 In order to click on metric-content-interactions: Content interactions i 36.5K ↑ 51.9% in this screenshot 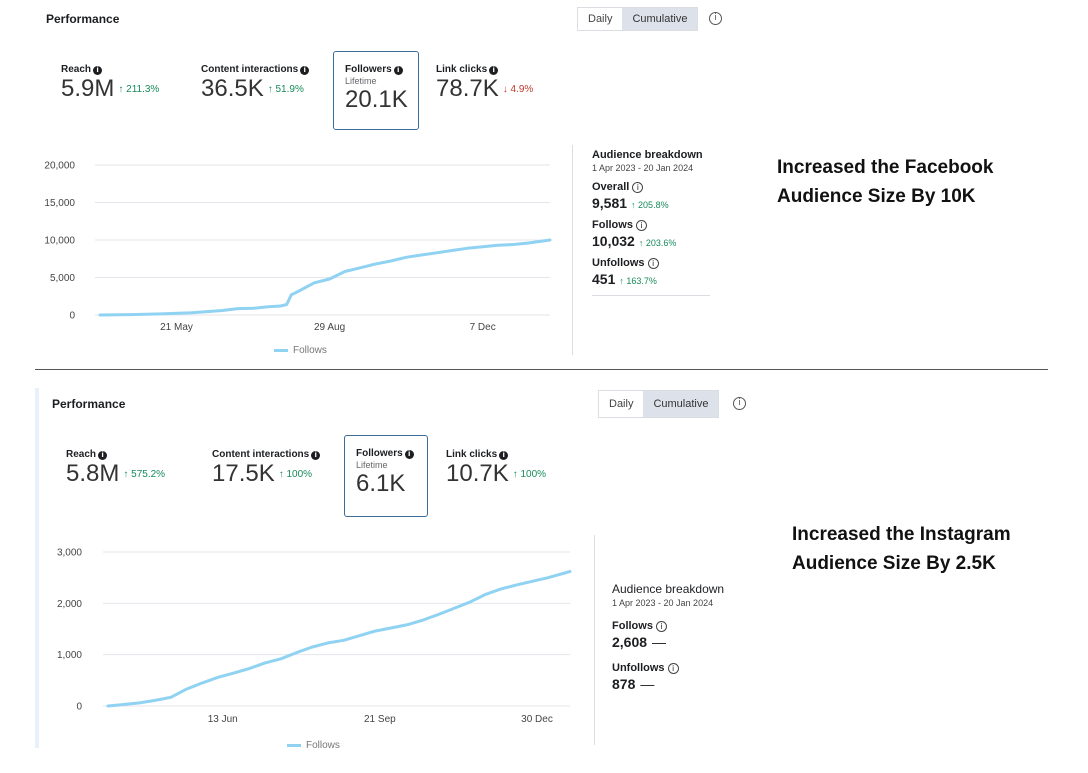, I will do `click(255, 83)`.